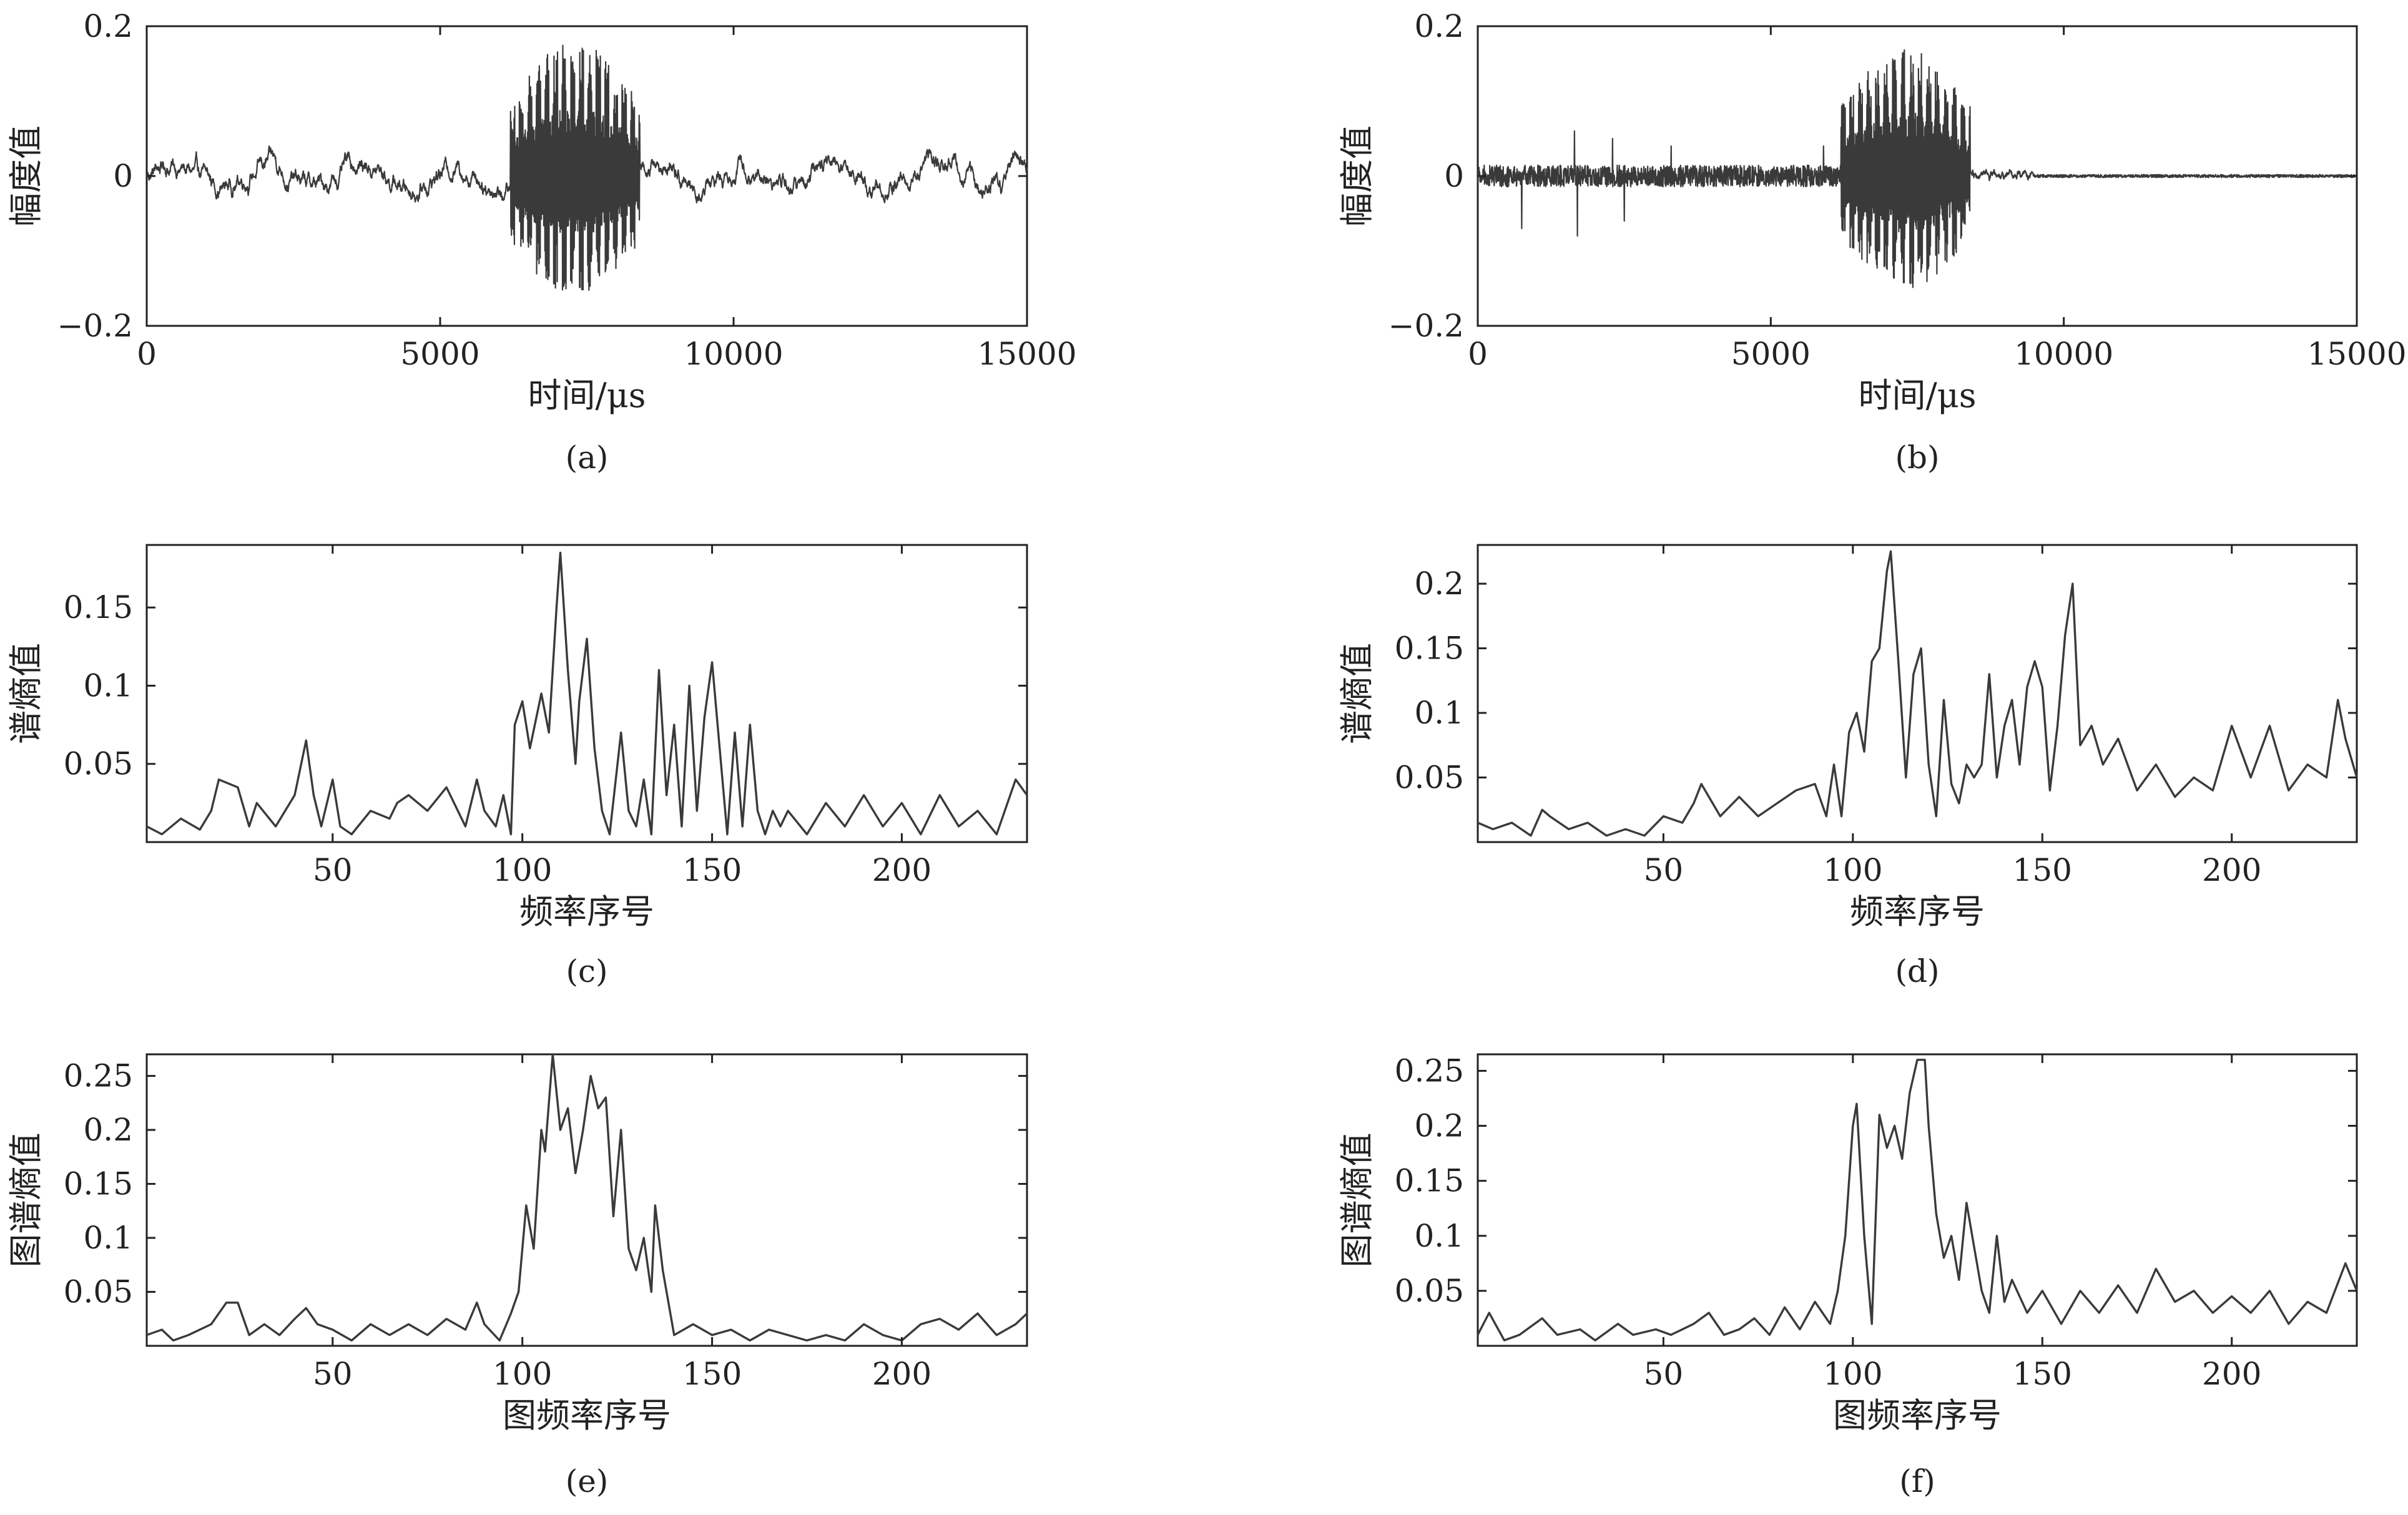 The width and height of the screenshot is (2408, 1515). Describe the element at coordinates (587, 1481) in the screenshot. I see `panel-caption: (e)` at that location.